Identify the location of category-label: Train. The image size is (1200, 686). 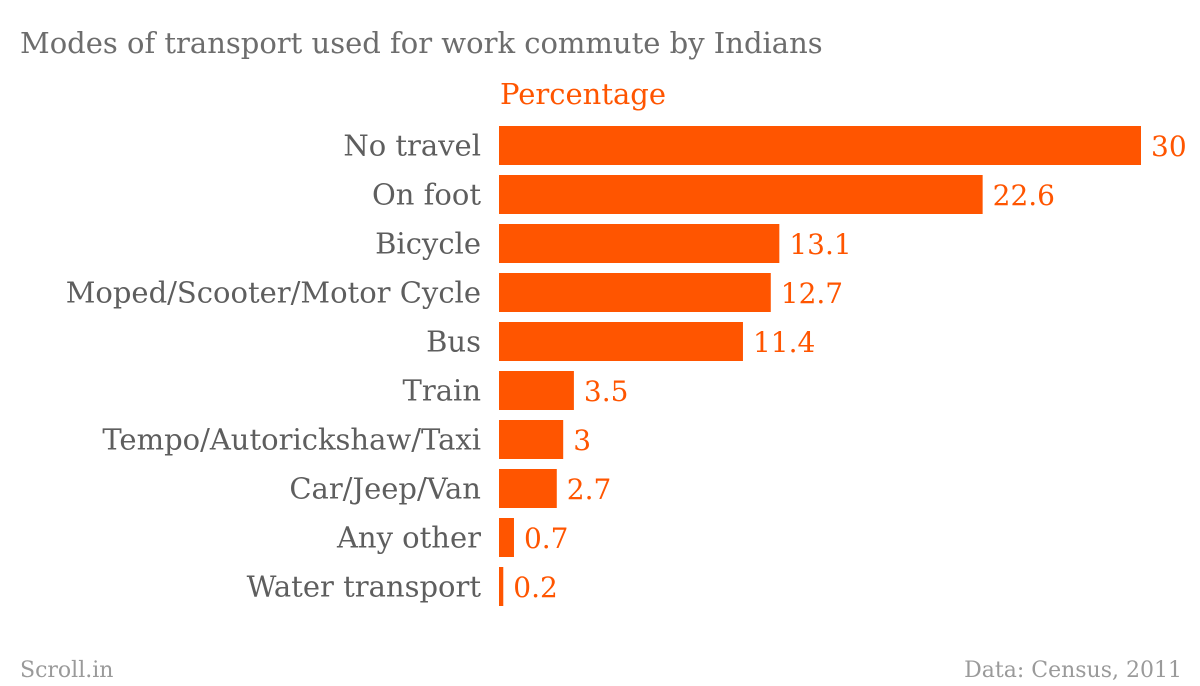
(442, 391).